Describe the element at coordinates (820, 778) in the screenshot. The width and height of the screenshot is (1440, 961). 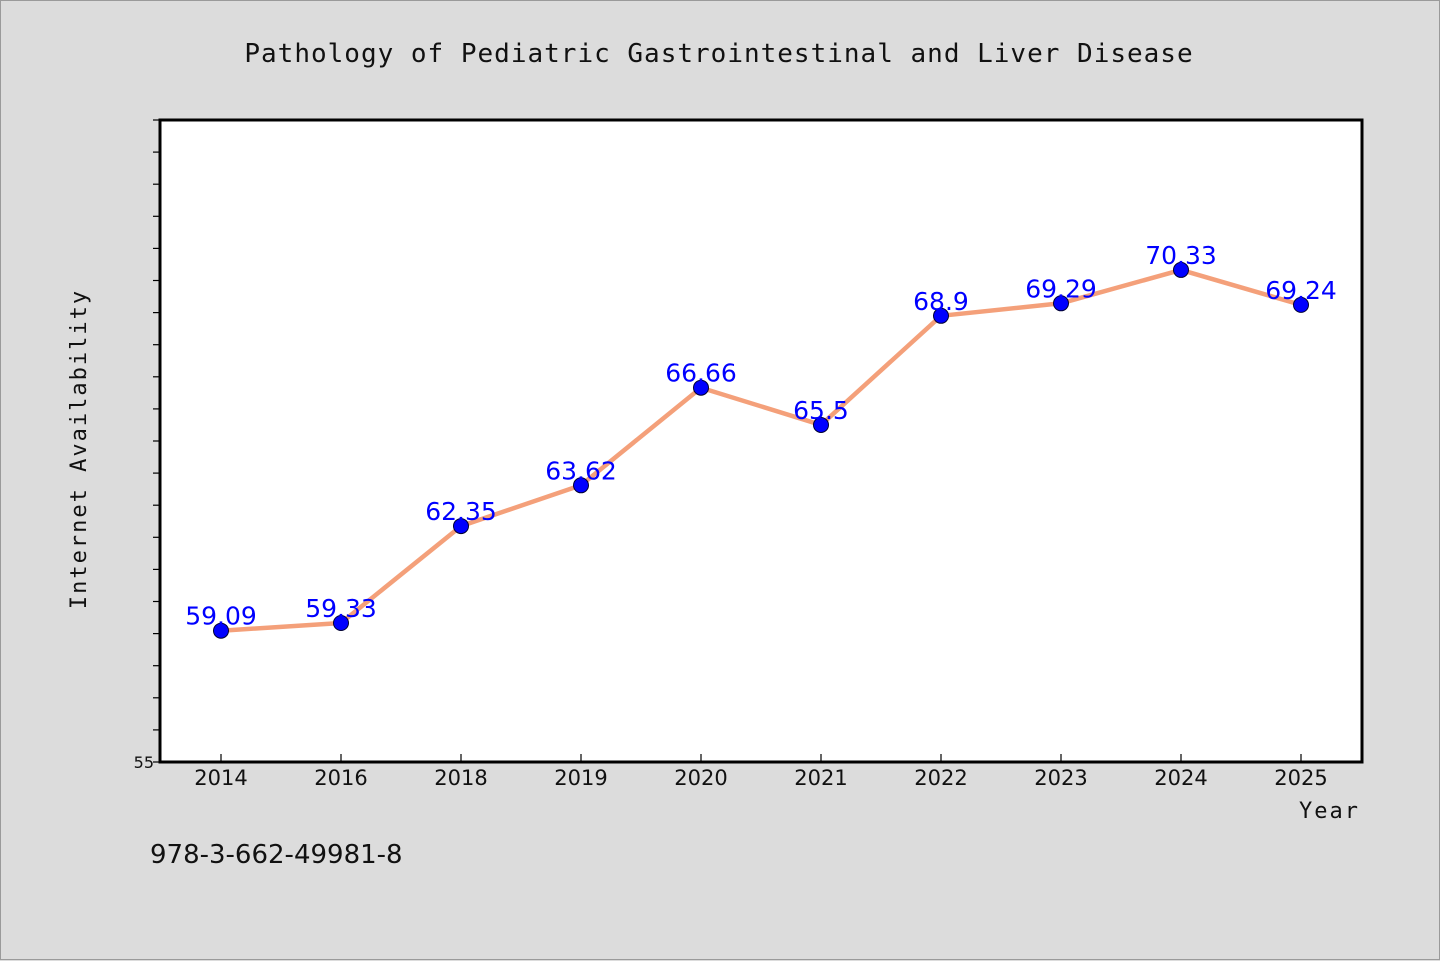
I see `x-tick-label-2021: 2021` at that location.